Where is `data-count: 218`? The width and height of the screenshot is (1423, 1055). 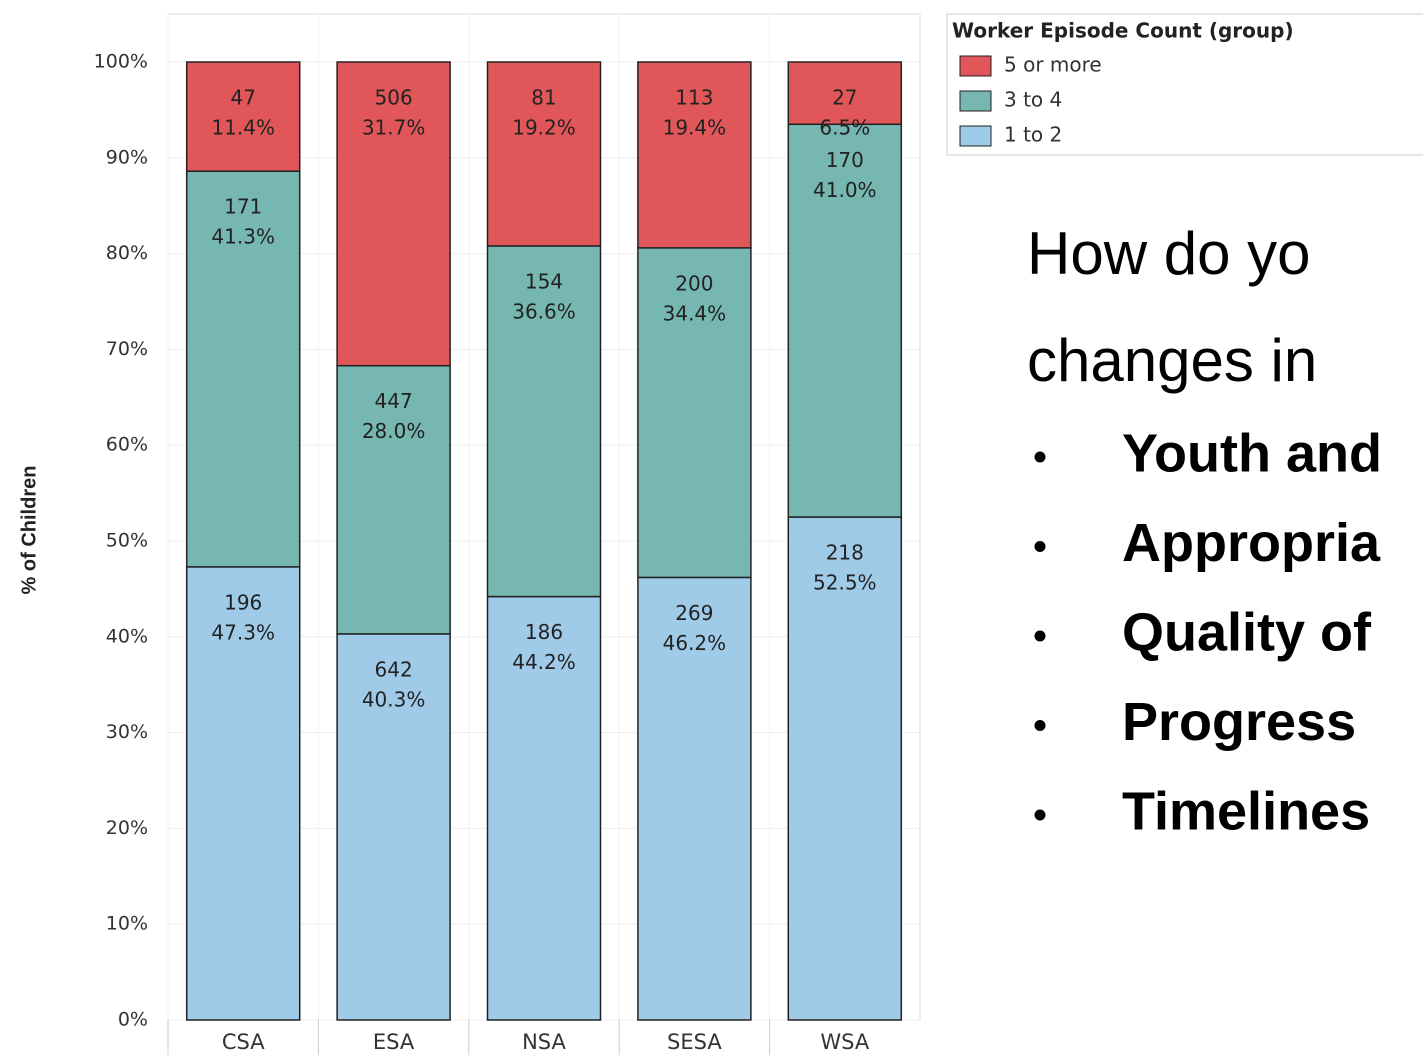 data-count: 218 is located at coordinates (845, 553).